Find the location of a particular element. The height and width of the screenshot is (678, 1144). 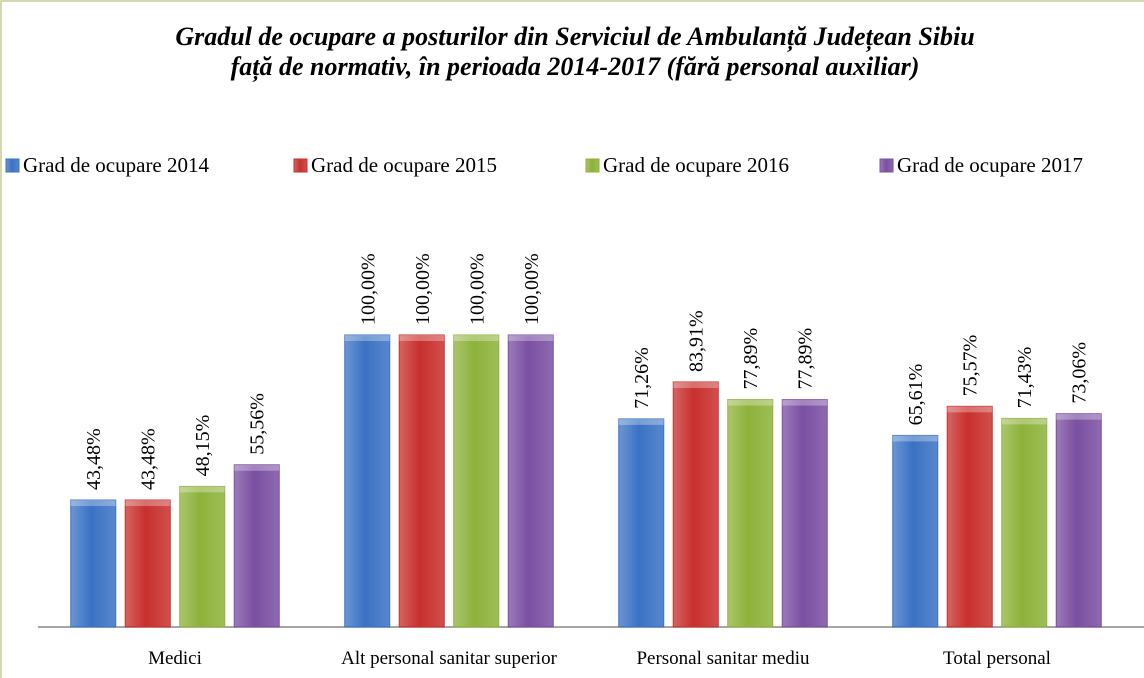

legend-label: Grad de ocupare 2014 is located at coordinates (116, 165).